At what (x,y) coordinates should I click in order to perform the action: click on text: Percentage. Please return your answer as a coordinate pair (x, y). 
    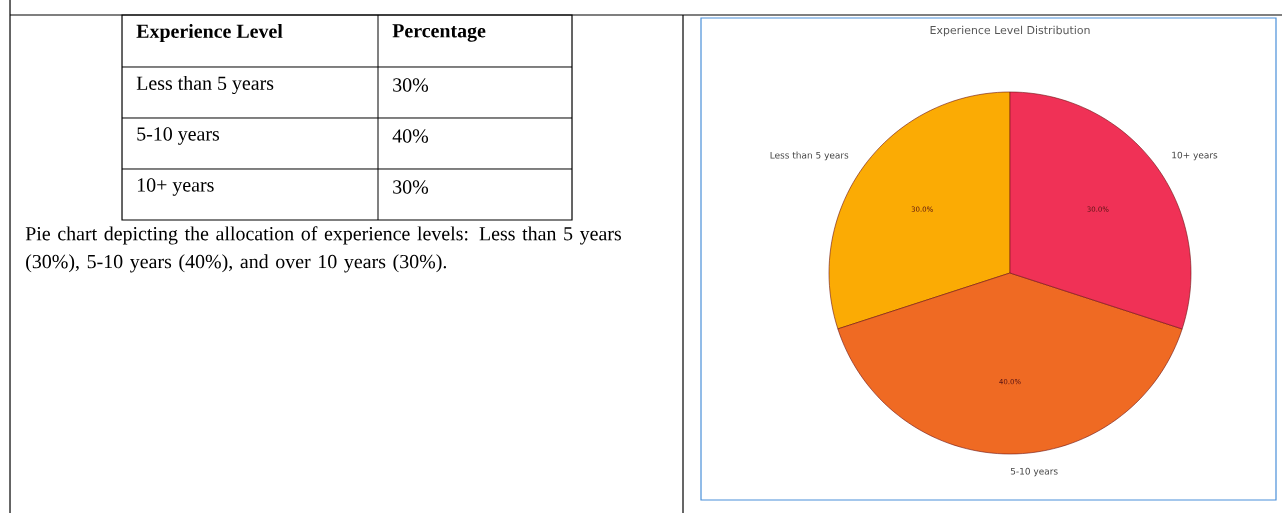
    Looking at the image, I should click on (439, 33).